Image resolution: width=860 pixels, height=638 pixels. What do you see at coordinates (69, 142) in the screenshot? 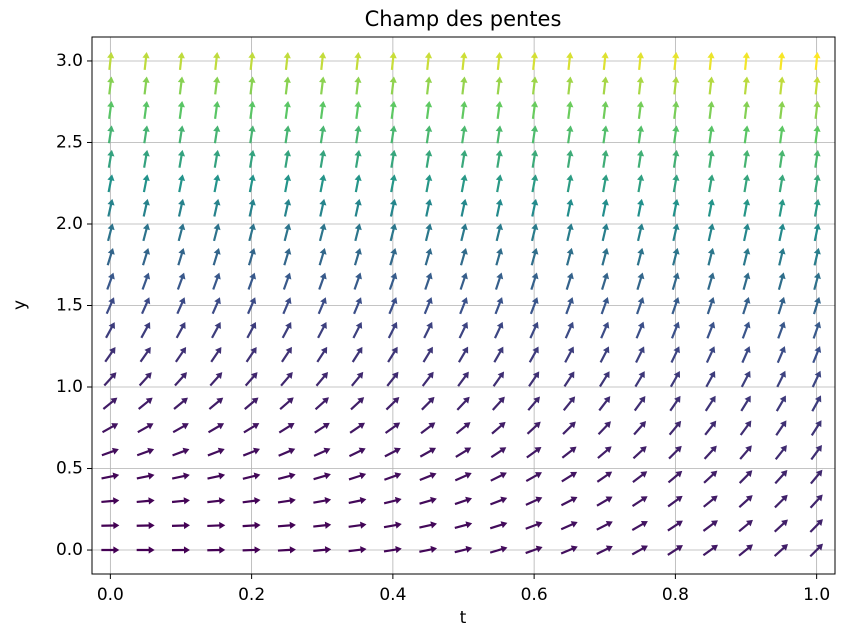
I see `y-tick-label: 2.5` at bounding box center [69, 142].